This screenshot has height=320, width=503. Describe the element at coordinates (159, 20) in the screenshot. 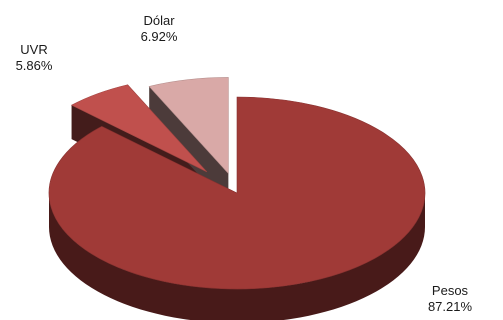

I see `slice-name-dolar: Dólar` at that location.